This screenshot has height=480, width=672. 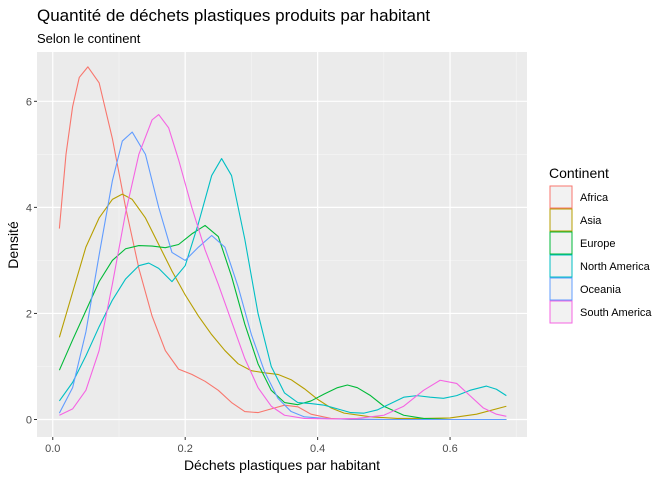 I want to click on y-axis-title: Densité, so click(x=13, y=245).